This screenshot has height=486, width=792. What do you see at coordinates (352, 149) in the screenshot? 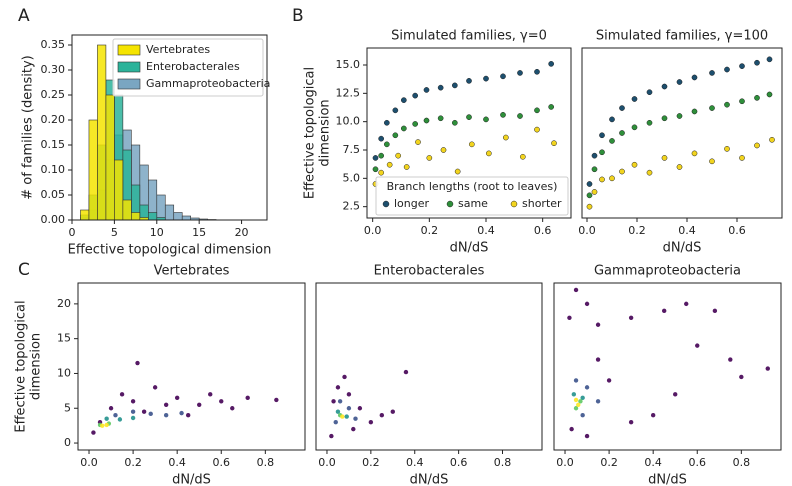
I see `y-tick-label: 7.5` at bounding box center [352, 149].